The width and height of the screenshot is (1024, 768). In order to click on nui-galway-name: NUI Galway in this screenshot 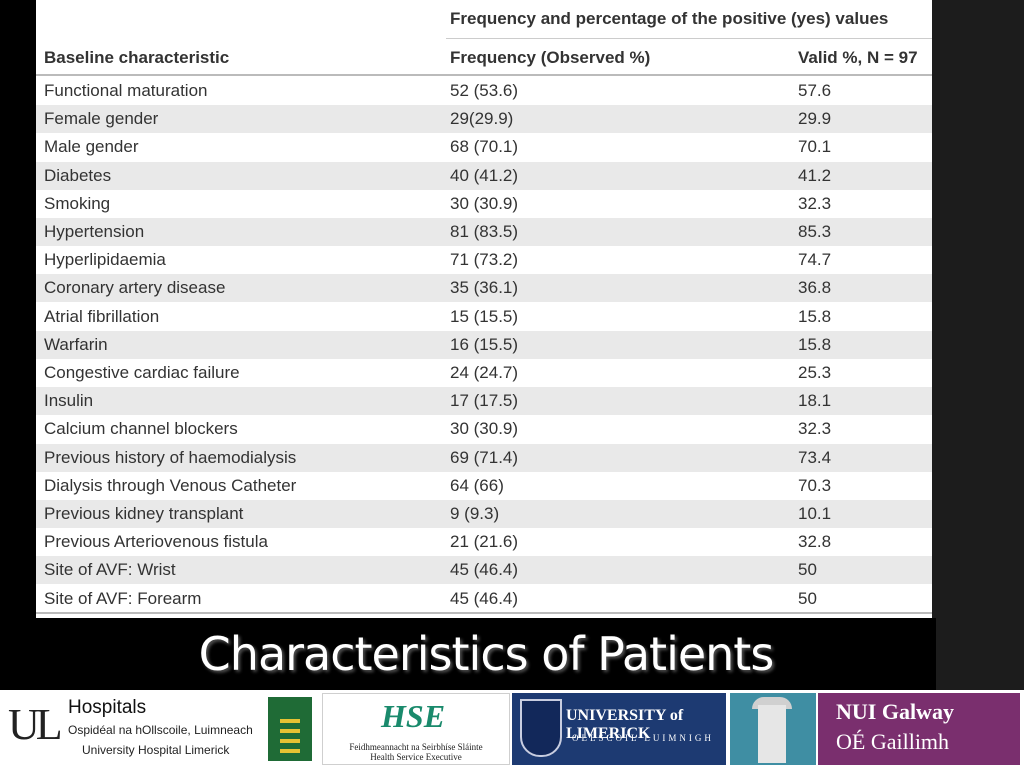, I will do `click(895, 711)`.